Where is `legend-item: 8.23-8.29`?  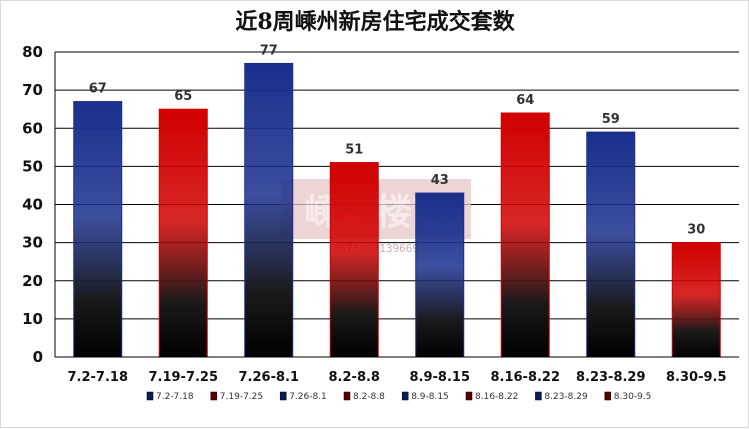 legend-item: 8.23-8.29 is located at coordinates (561, 396).